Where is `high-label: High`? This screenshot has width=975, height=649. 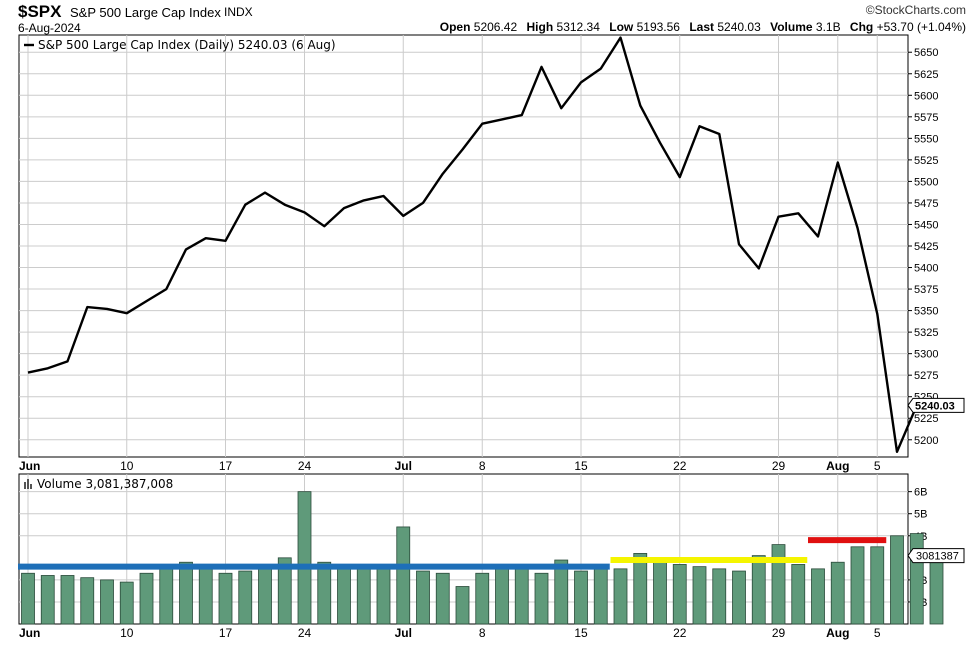
high-label: High is located at coordinates (540, 27).